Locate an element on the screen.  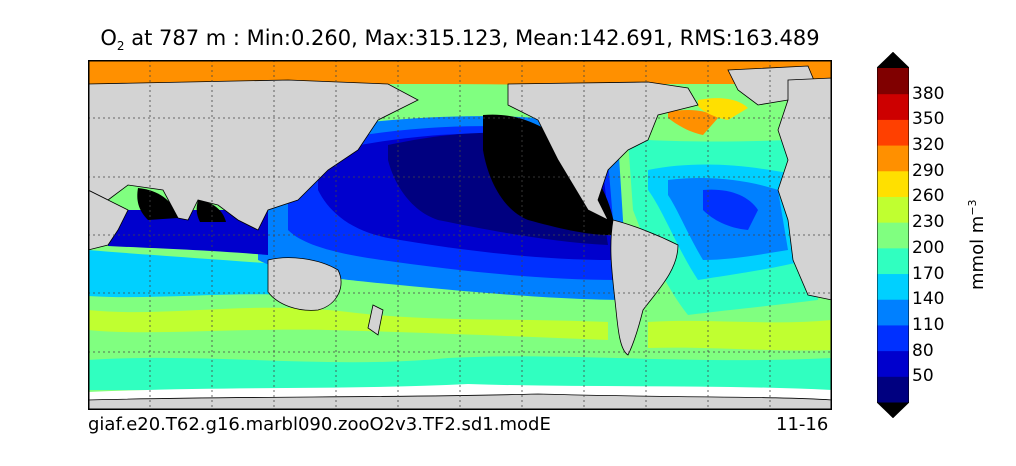
colorbar-tick-label: 320 is located at coordinates (928, 145).